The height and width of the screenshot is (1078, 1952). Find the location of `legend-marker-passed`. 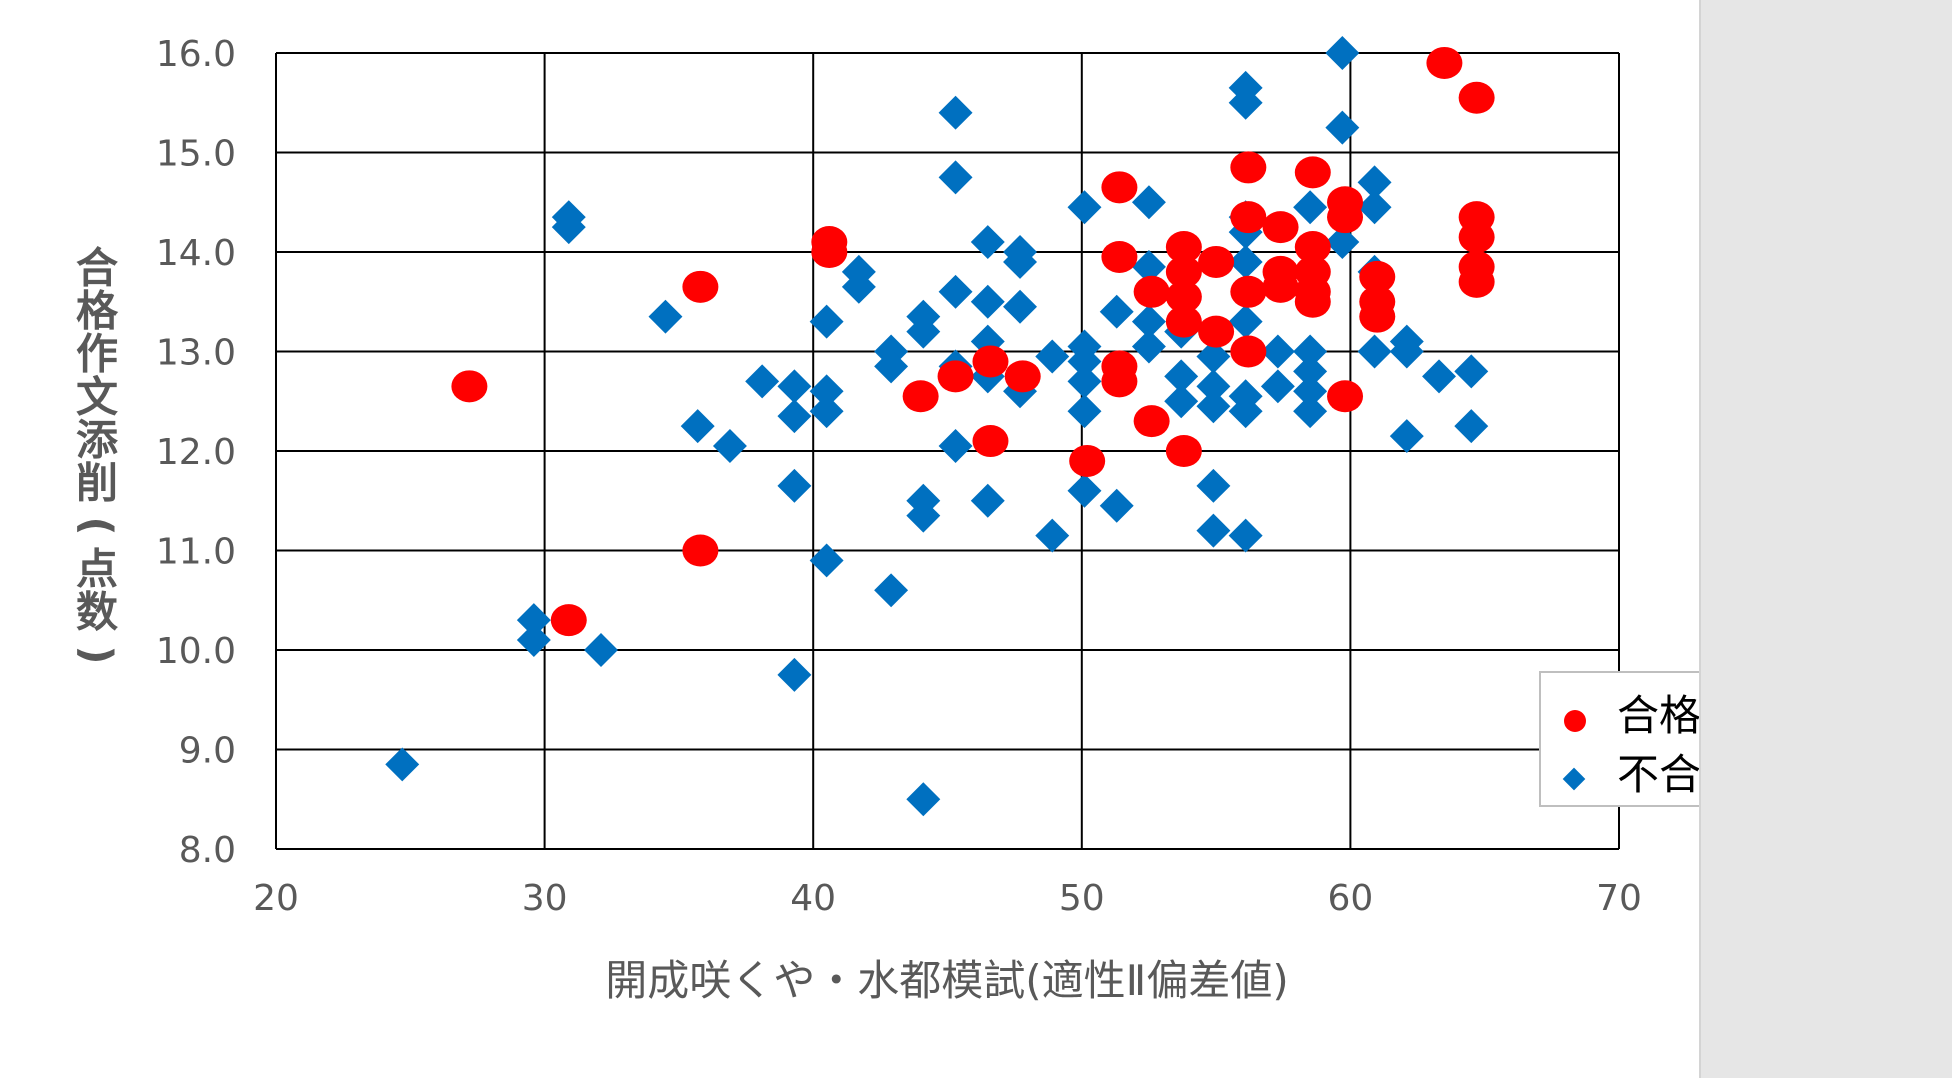

legend-marker-passed is located at coordinates (1575, 721).